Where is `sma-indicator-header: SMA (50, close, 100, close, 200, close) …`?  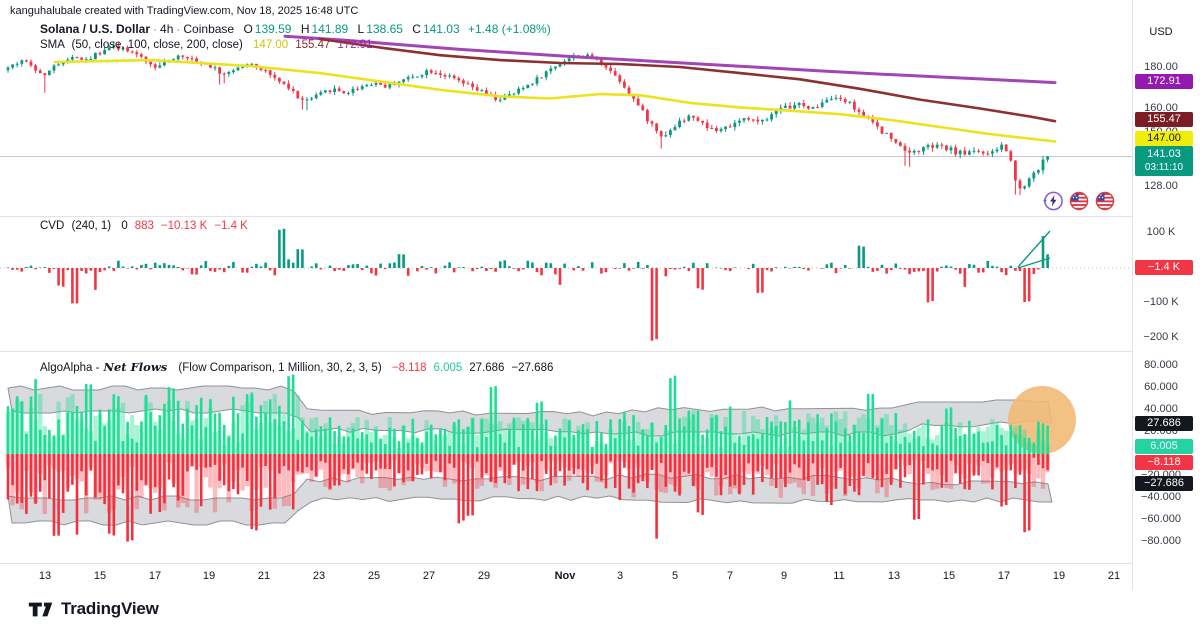
sma-indicator-header: SMA (50, close, 100, close, 200, close) … is located at coordinates (206, 45).